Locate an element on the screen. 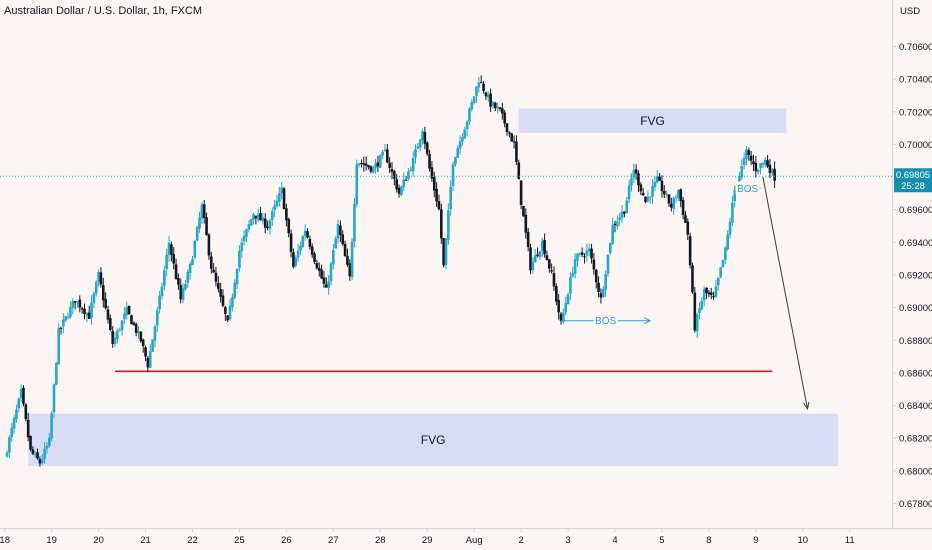 The width and height of the screenshot is (932, 550). y-tick-label-10: 0.68400 is located at coordinates (915, 406).